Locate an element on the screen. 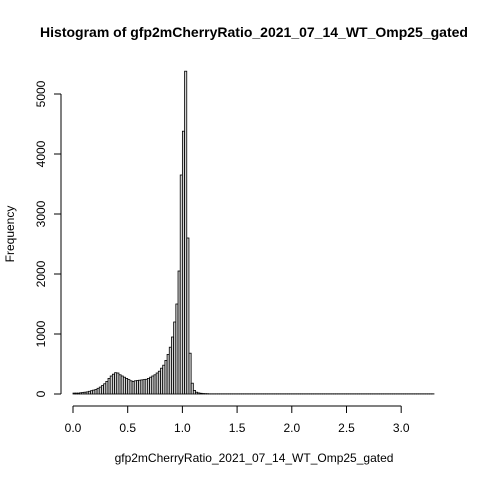 The image size is (480, 480). y-axis-label: Frequency is located at coordinates (10, 234).